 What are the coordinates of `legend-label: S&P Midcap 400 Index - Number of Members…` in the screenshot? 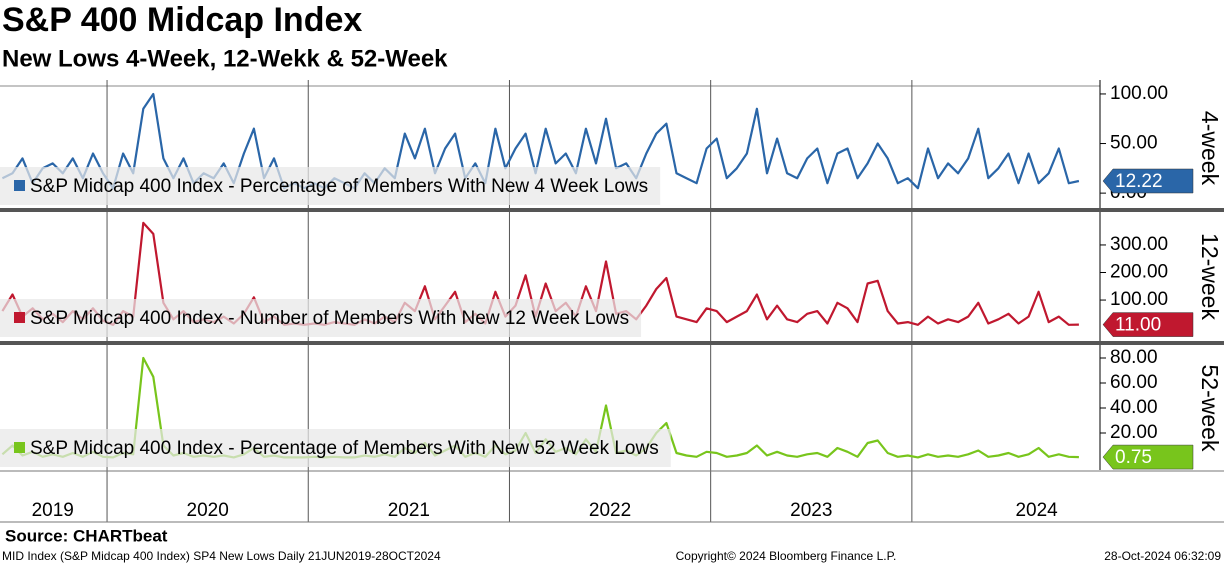 It's located at (329, 318).